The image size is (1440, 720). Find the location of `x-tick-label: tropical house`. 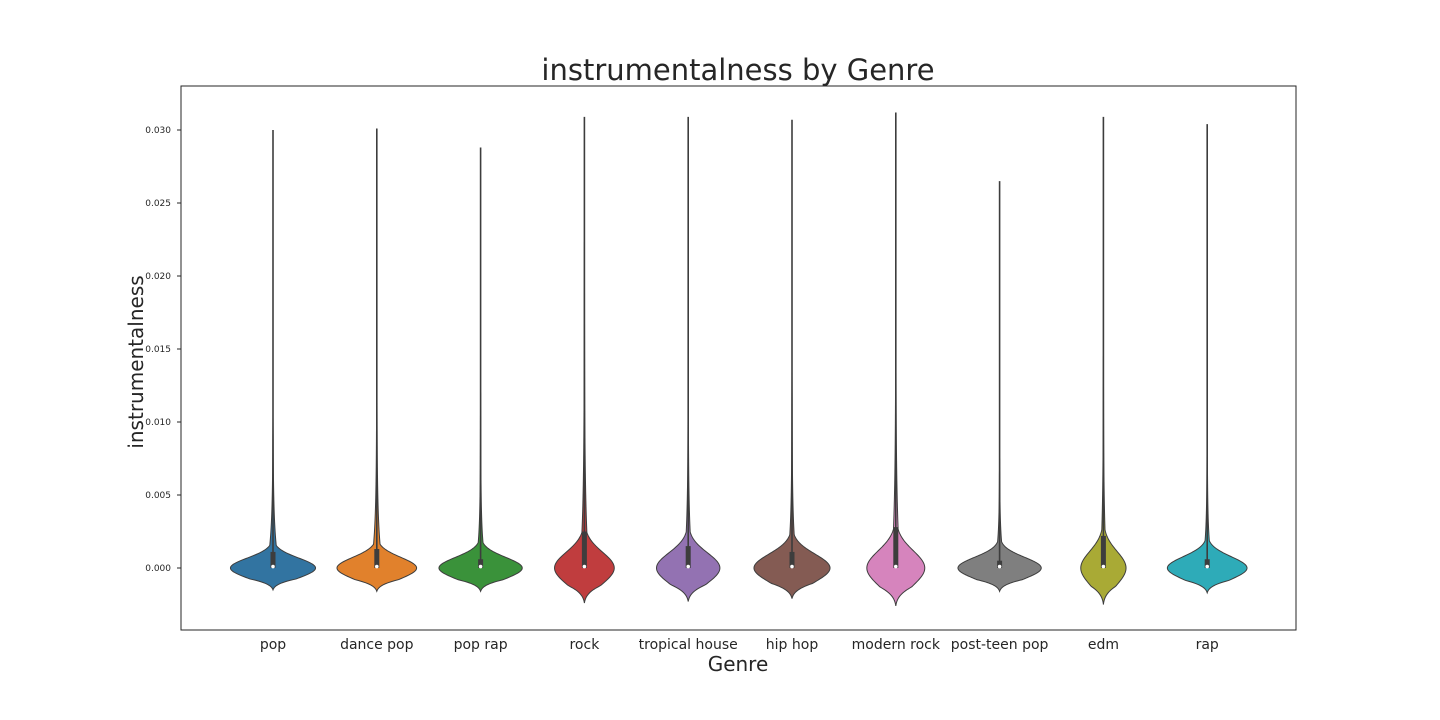

x-tick-label: tropical house is located at coordinates (688, 645).